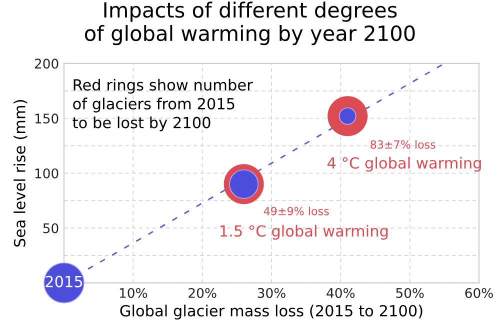  Describe the element at coordinates (202, 293) in the screenshot. I see `x-tick-label: 20%` at that location.